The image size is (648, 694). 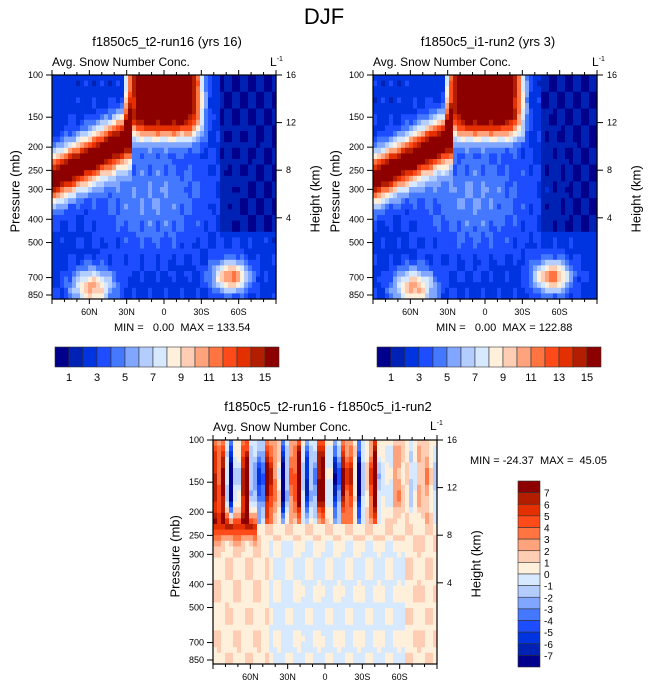 I want to click on y-tick-label: 150, so click(x=356, y=117).